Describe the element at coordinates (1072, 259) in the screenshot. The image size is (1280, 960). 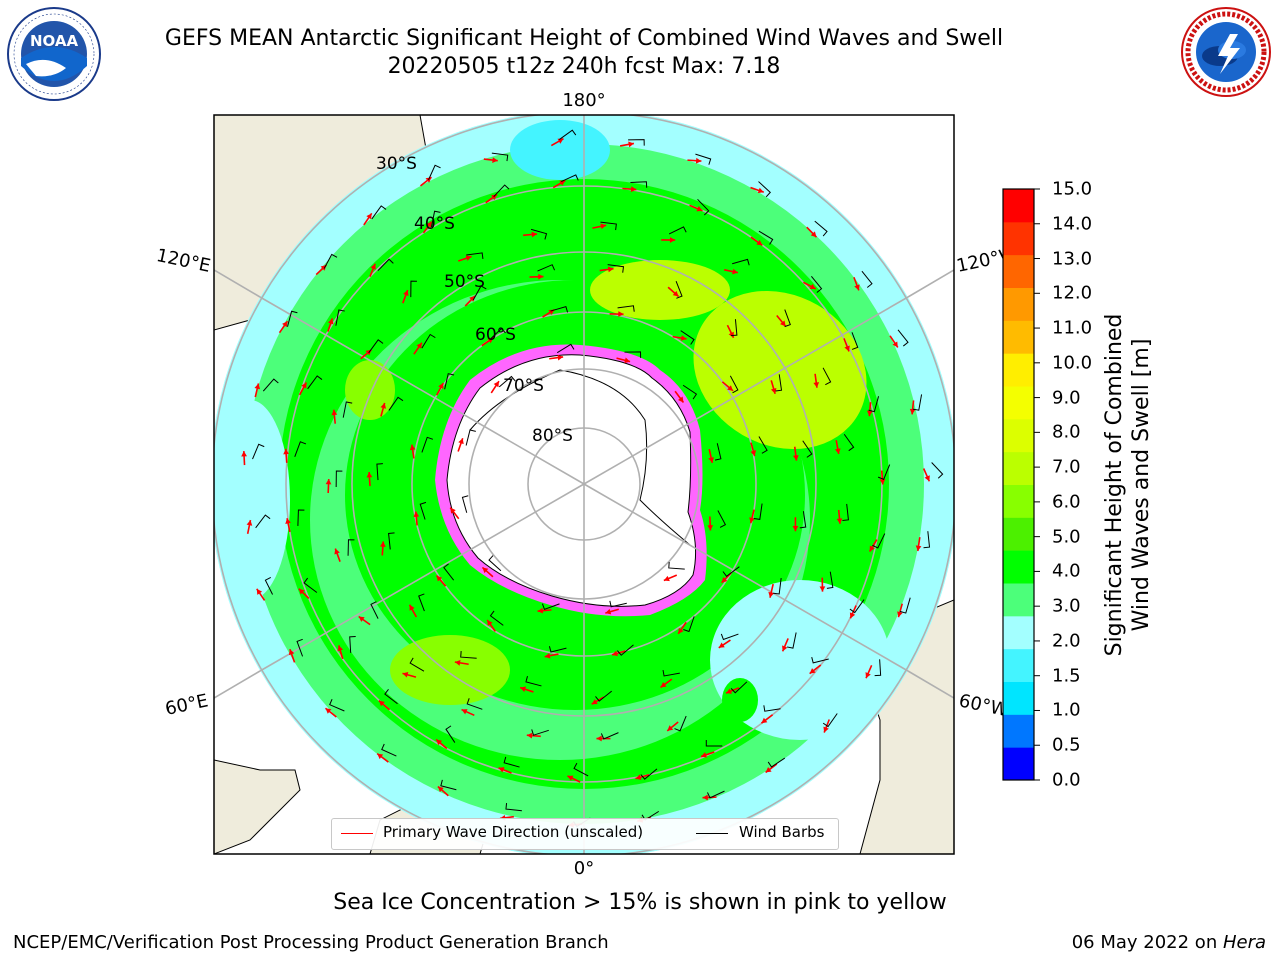
I see `colorbar-tick: 13.0` at that location.